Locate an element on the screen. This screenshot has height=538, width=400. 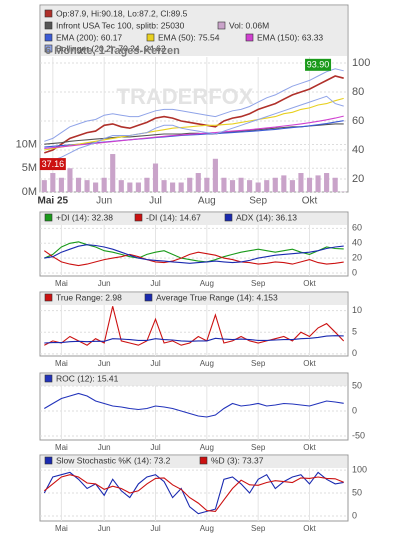
watermark: TRADERFOX is located at coordinates (185, 96).